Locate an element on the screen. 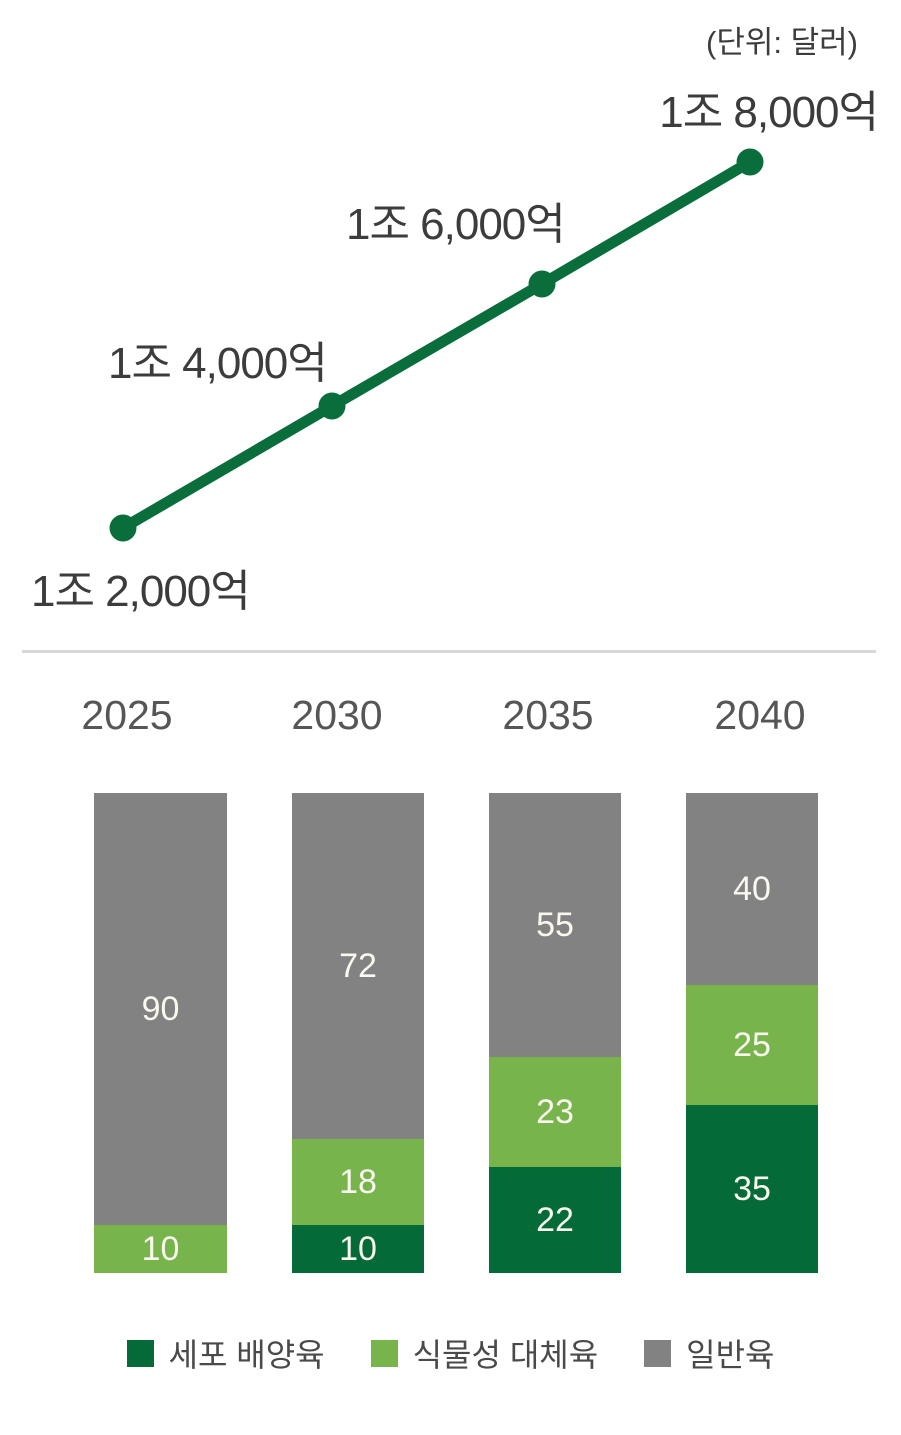 The image size is (901, 1435). bar-segment-value: 35 is located at coordinates (752, 1189).